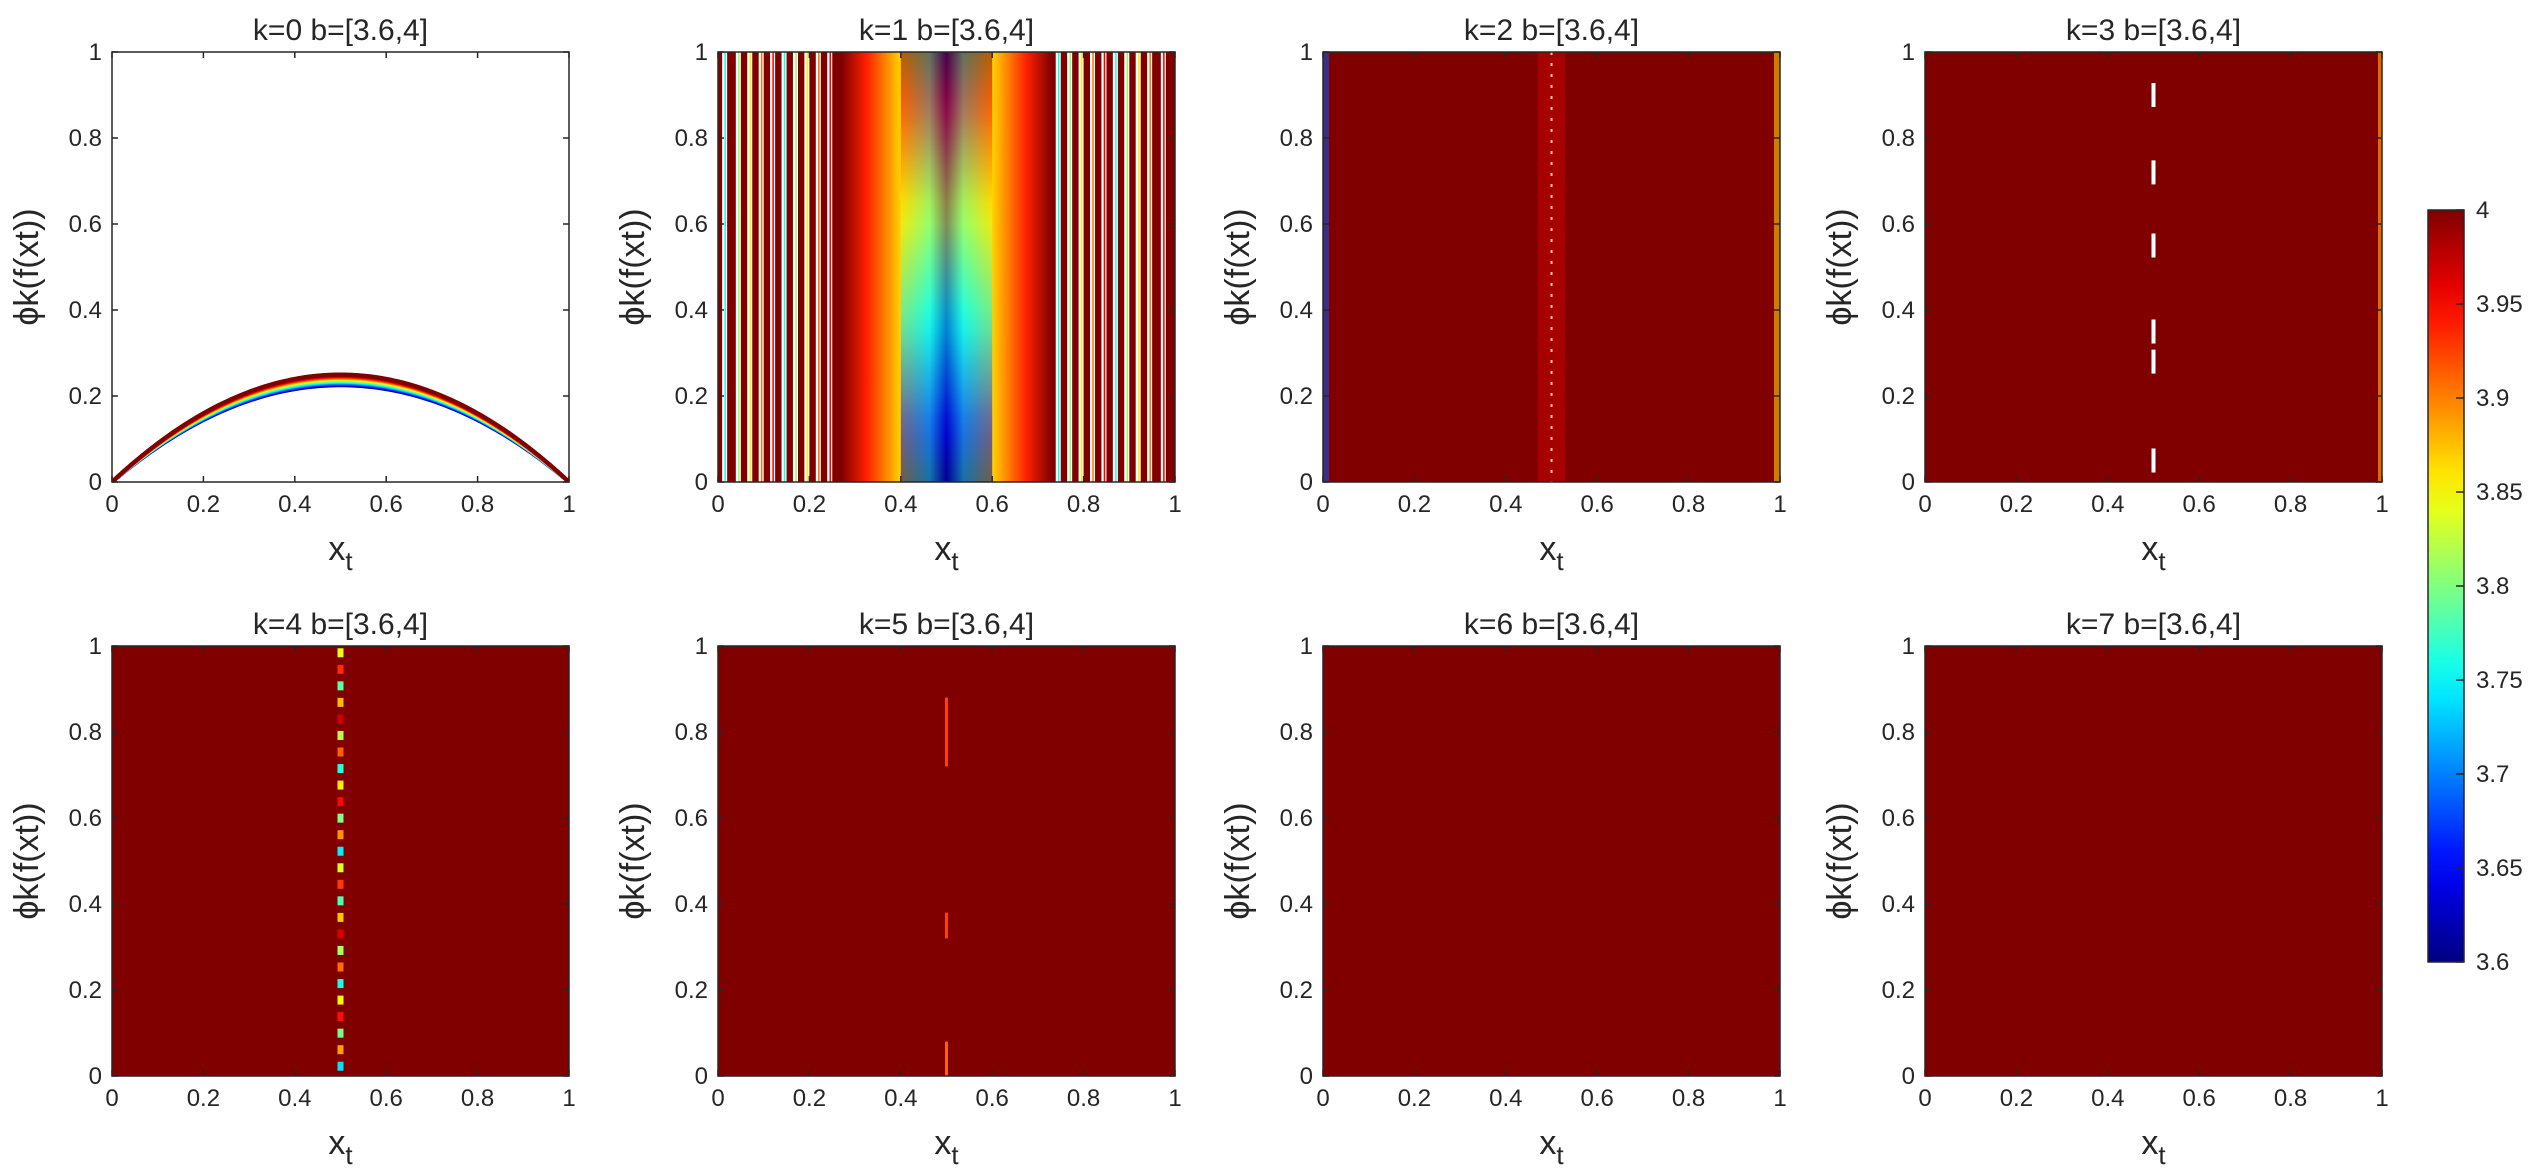 The width and height of the screenshot is (2530, 1173). I want to click on y-tick-label: 0.6, so click(1898, 818).